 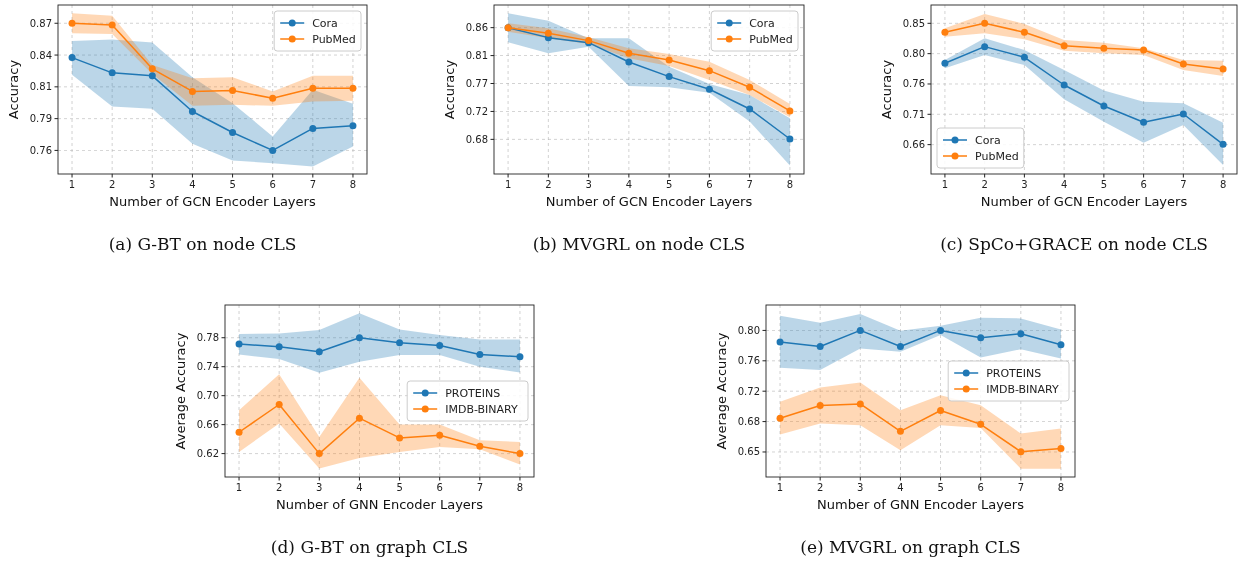 I want to click on y-axis-title: Average Accuracy, so click(x=721, y=391).